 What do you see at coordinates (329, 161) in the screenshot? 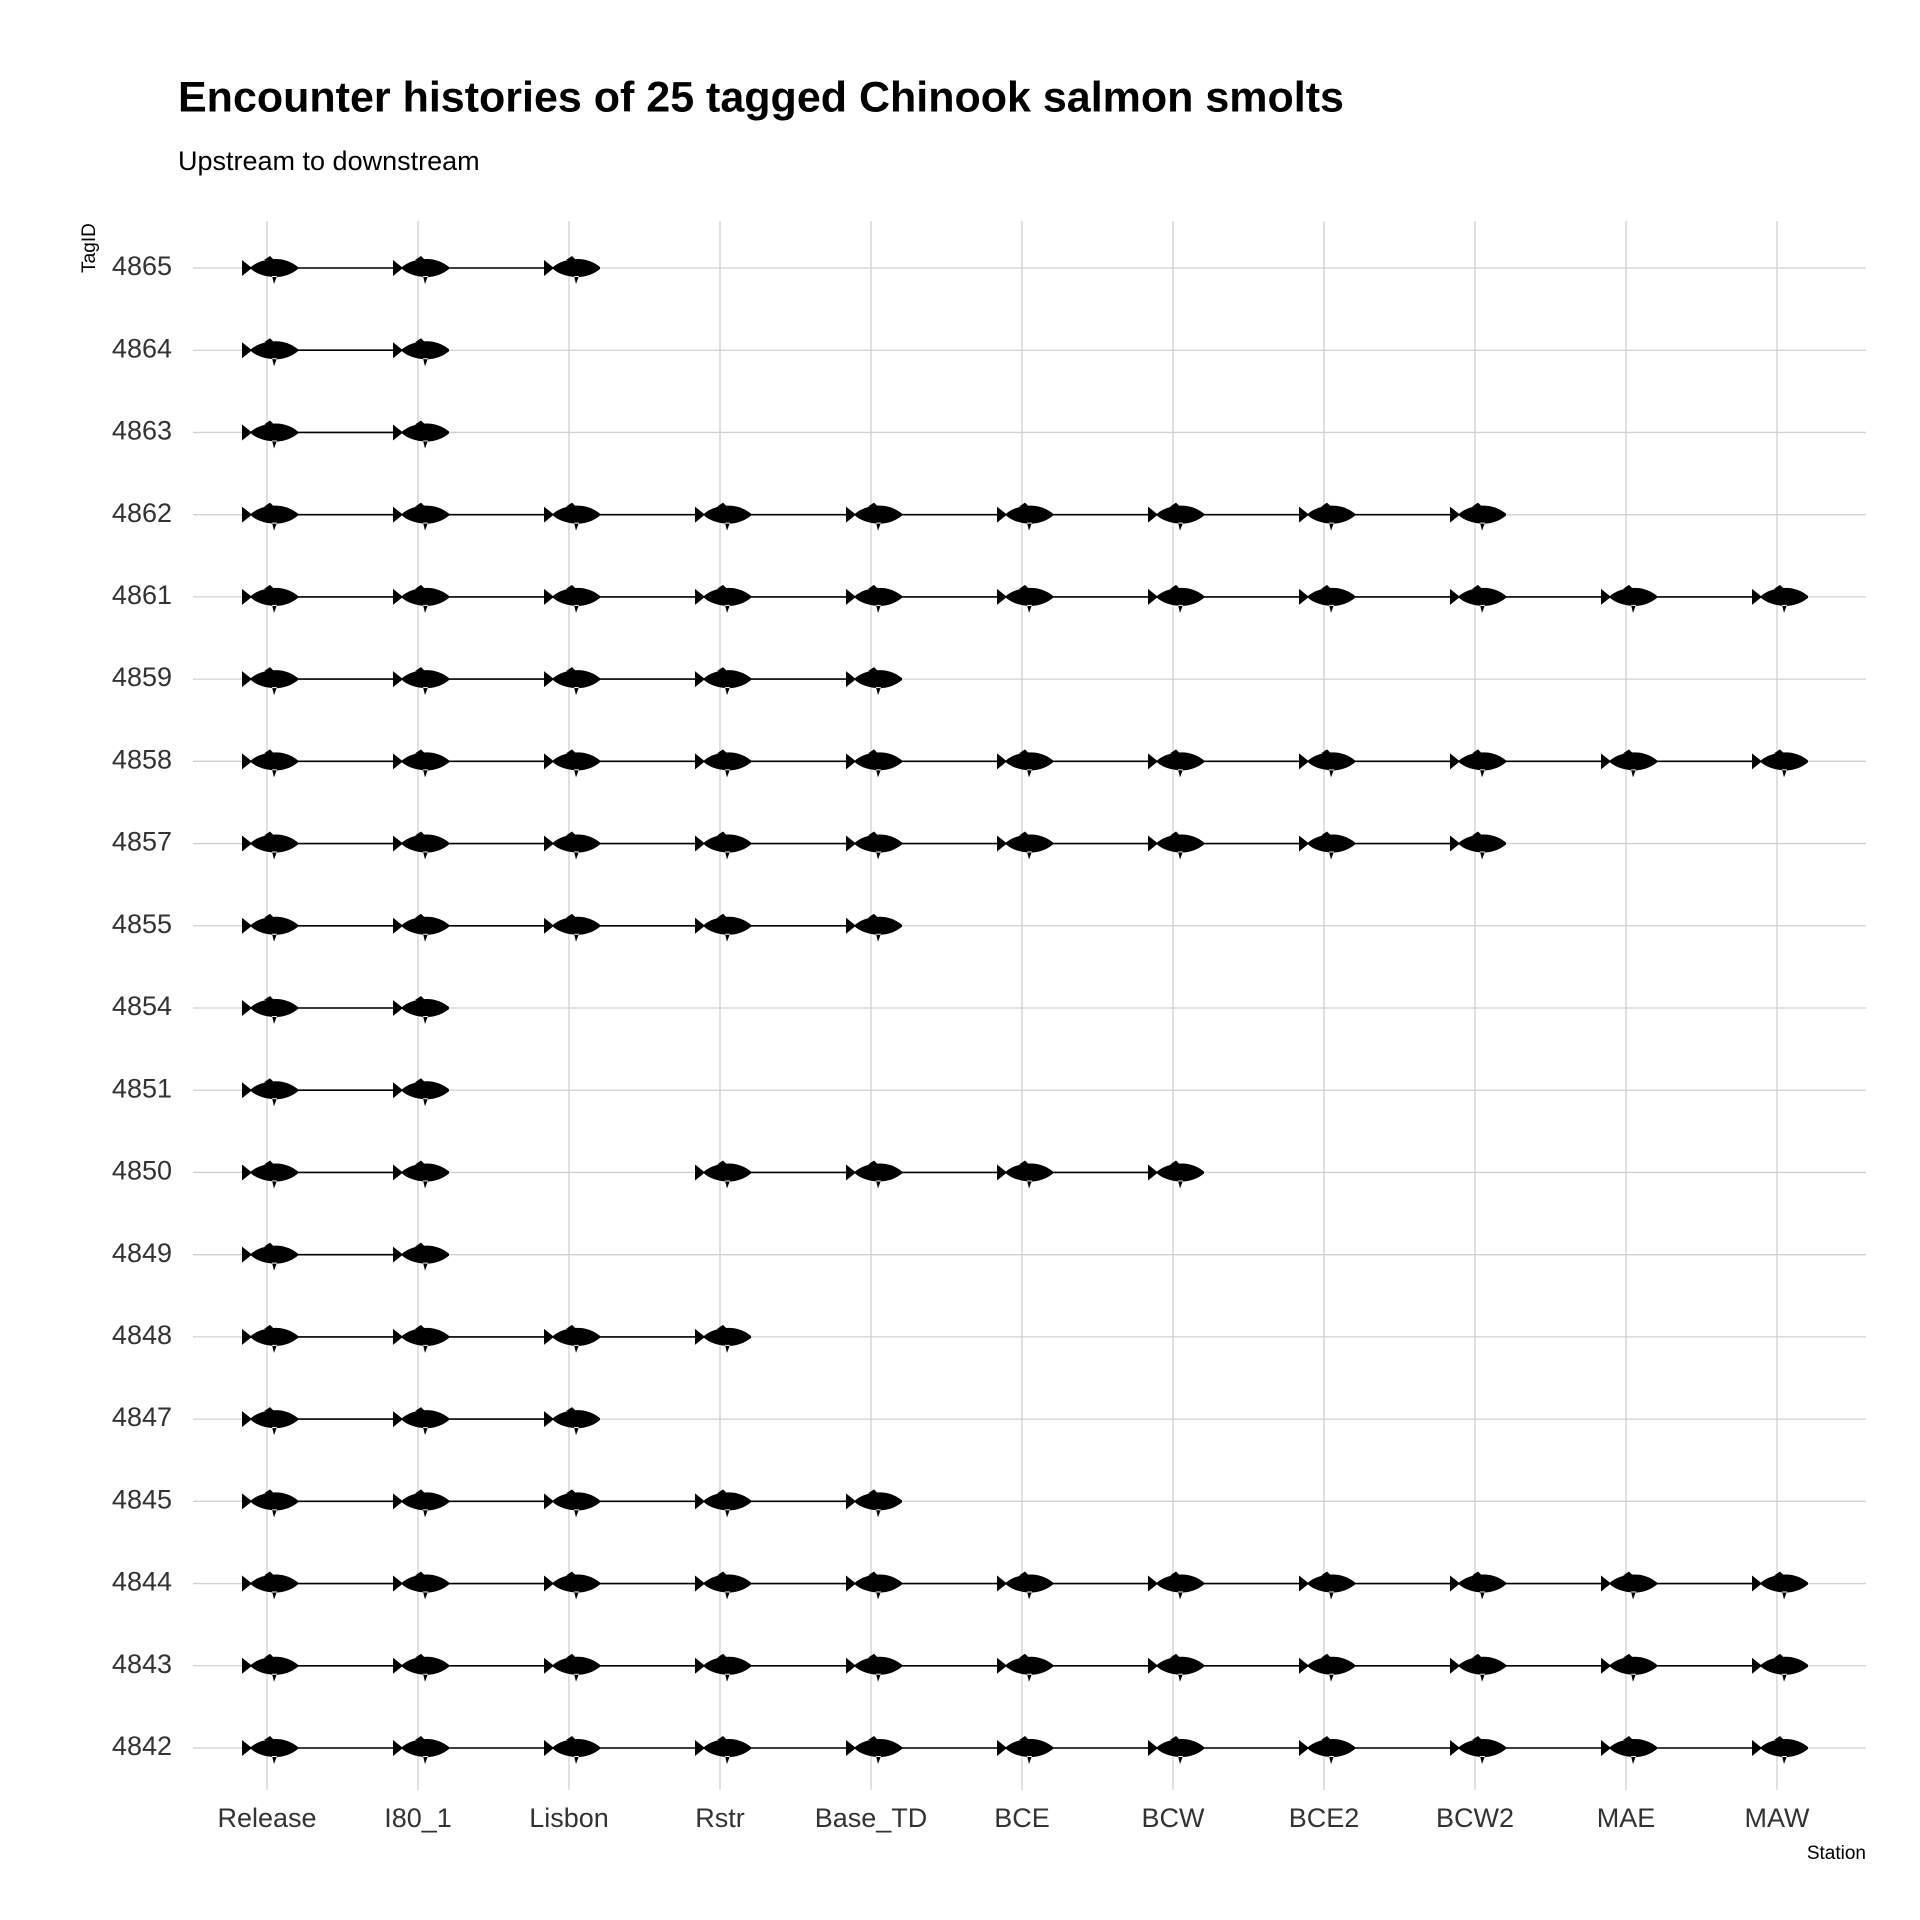
I see `chart-subtitle: Upstream to downstream` at bounding box center [329, 161].